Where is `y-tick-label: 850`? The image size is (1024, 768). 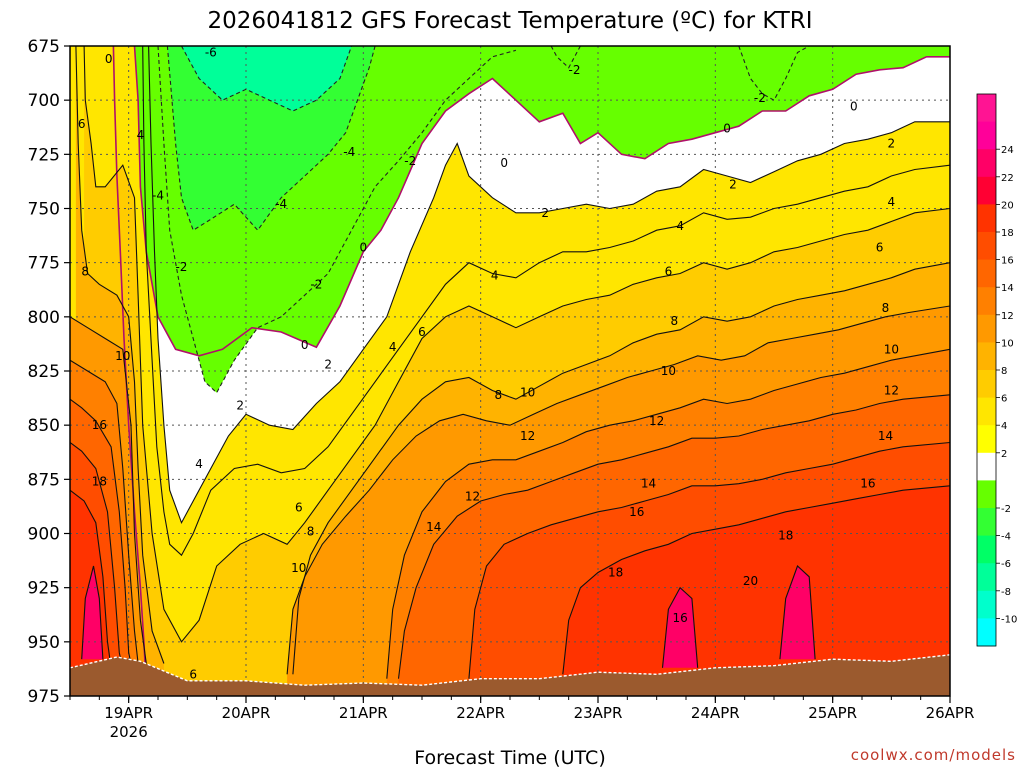
y-tick-label: 850 is located at coordinates (44, 426).